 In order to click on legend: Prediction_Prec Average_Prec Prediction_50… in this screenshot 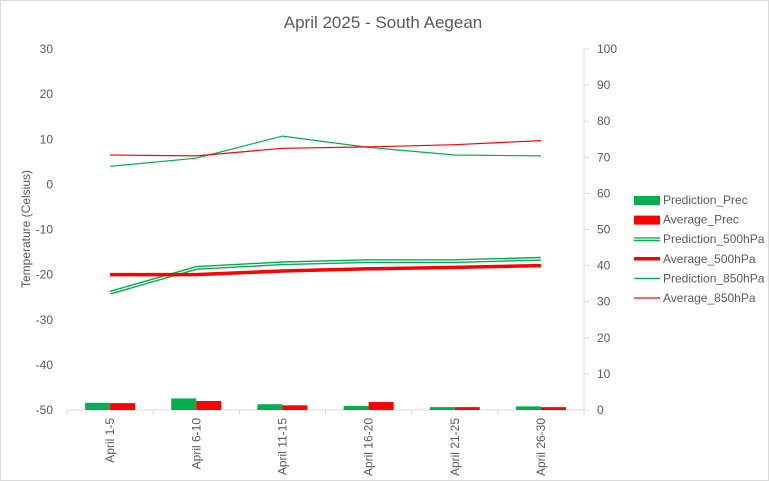, I will do `click(699, 249)`.